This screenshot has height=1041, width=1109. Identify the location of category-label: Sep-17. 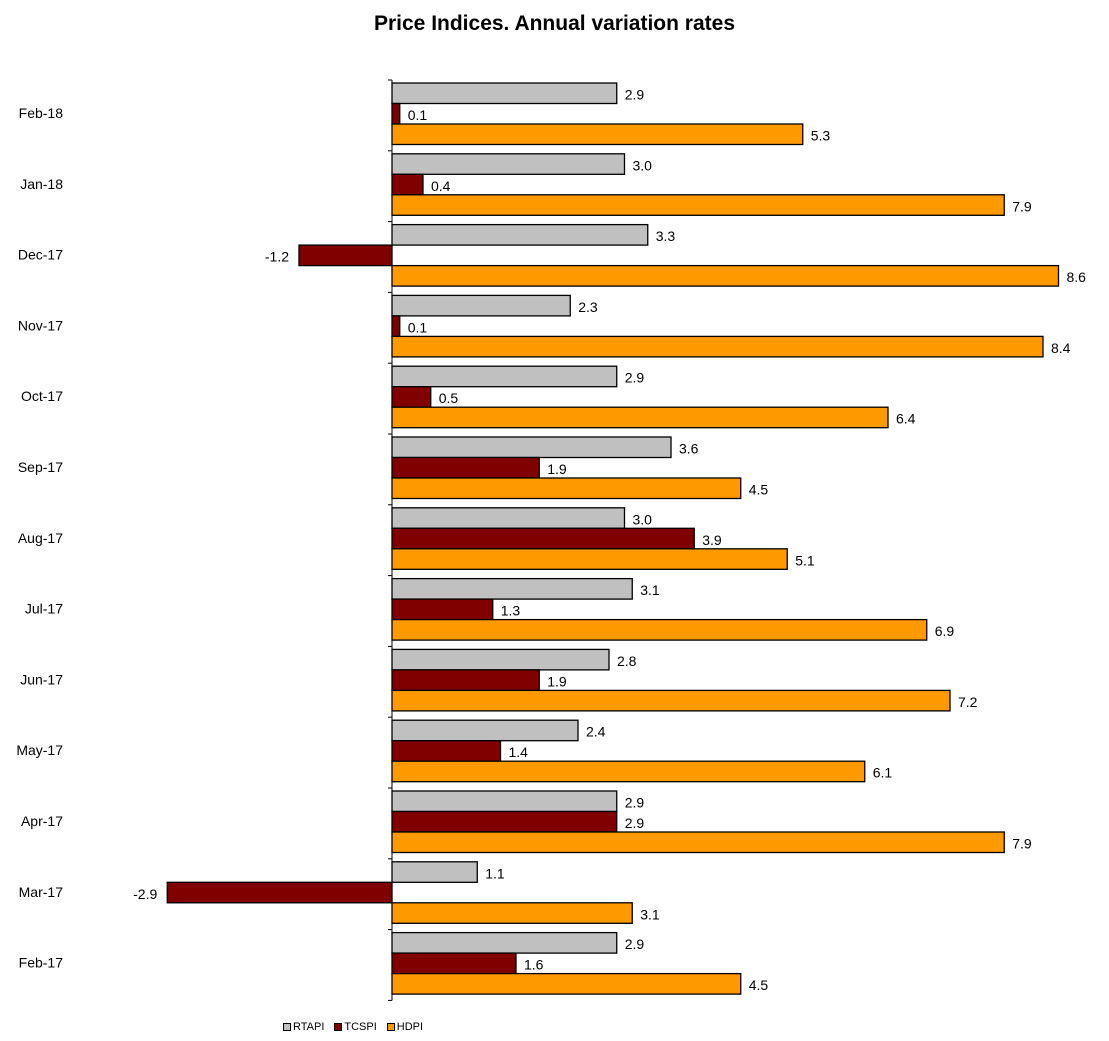
(40, 467).